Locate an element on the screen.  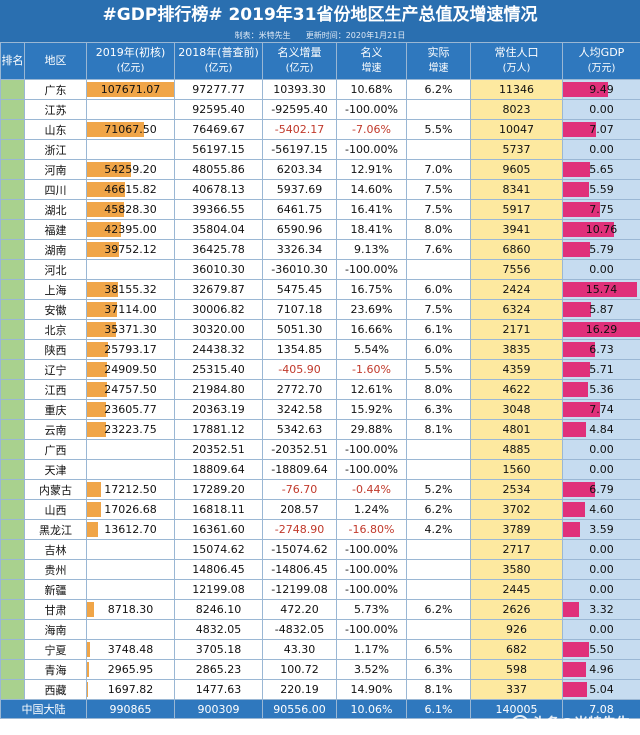
gdp2019-value: 23605.77 is located at coordinates (130, 409).